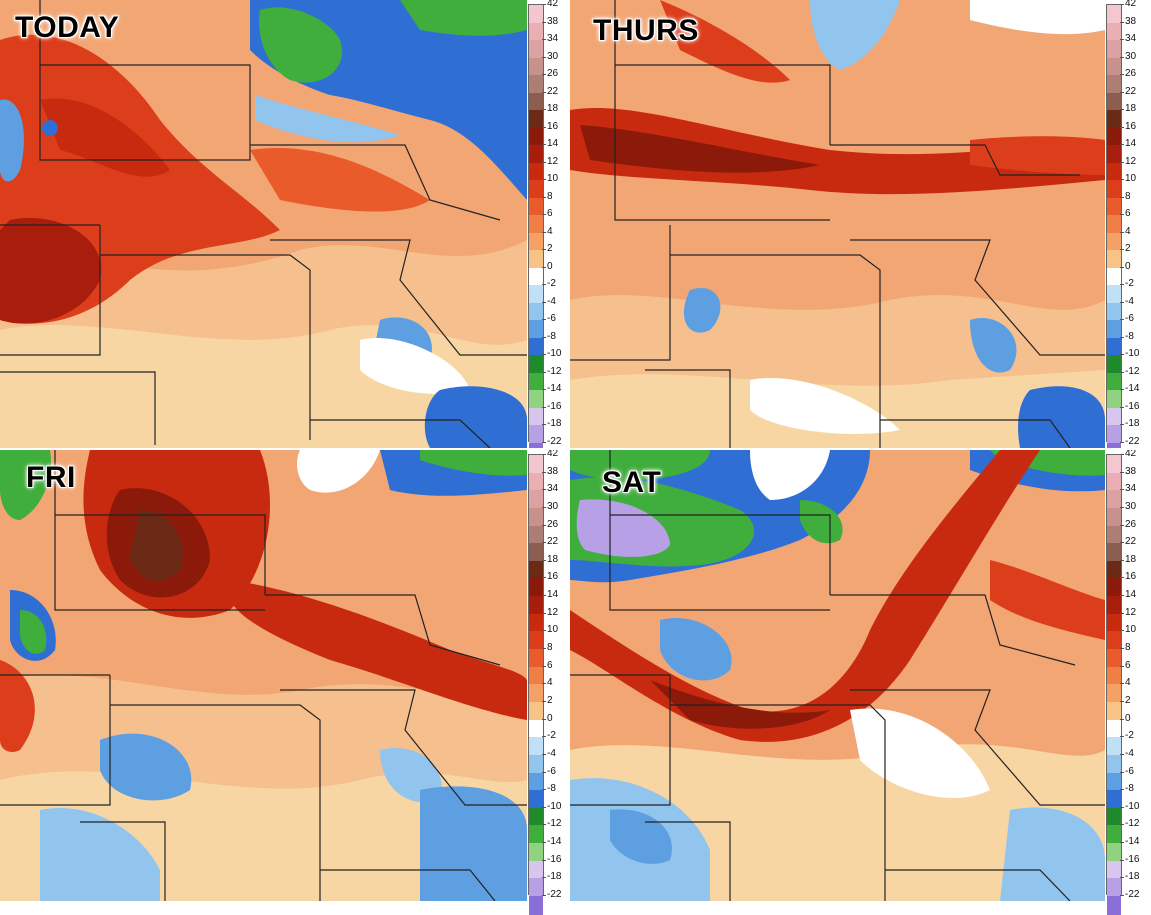 Image resolution: width=1151 pixels, height=915 pixels. What do you see at coordinates (553, 144) in the screenshot?
I see `color-scale-label: 14` at bounding box center [553, 144].